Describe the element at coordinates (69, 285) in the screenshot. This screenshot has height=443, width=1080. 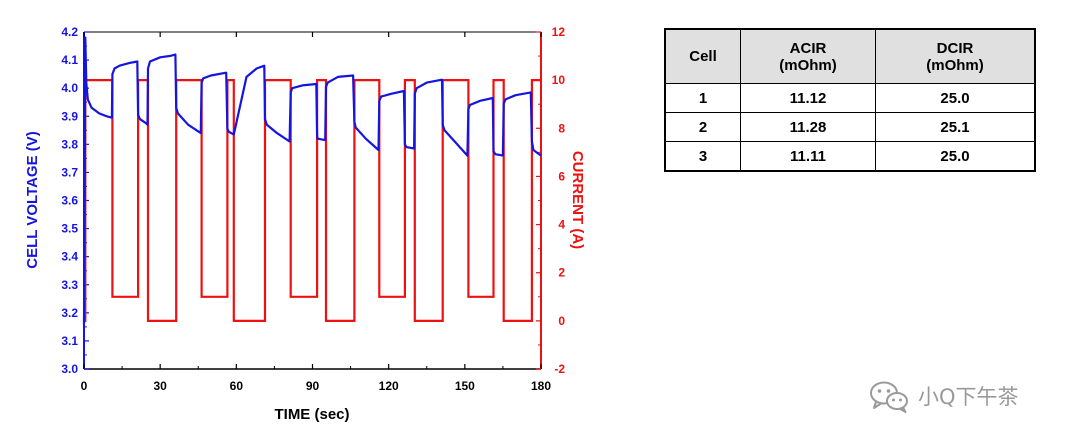
I see `y-tick-label: 3.3` at that location.